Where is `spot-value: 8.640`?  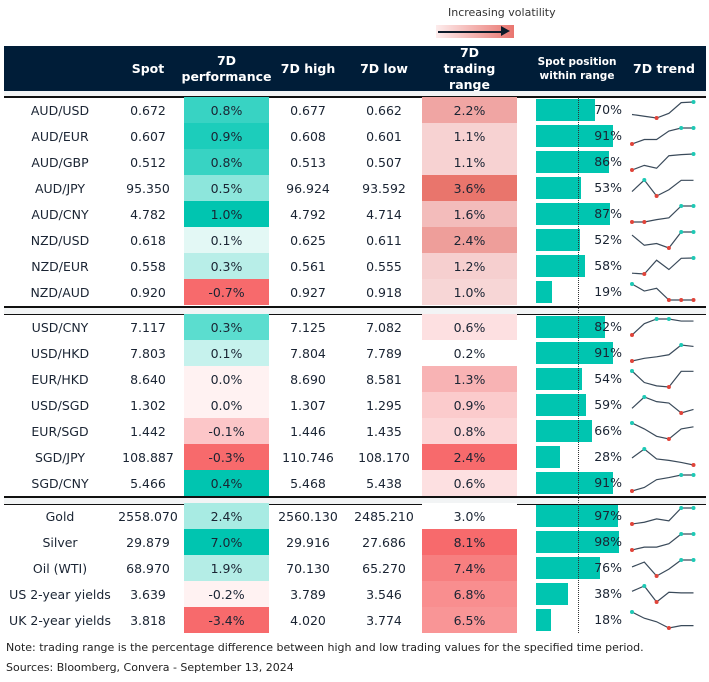
spot-value: 8.640 is located at coordinates (148, 379).